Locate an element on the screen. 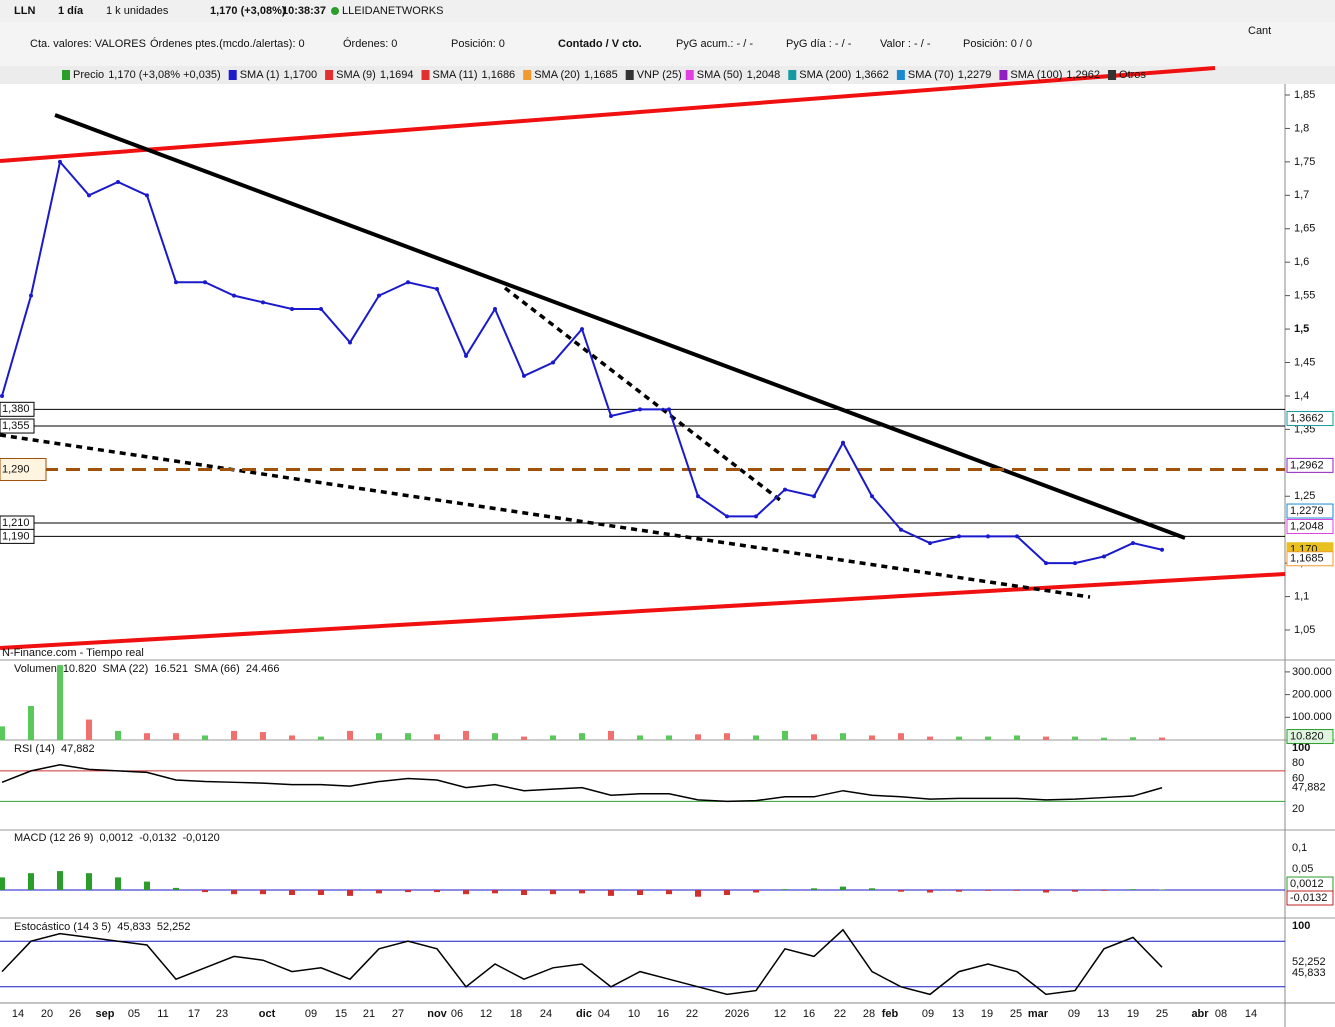 This screenshot has width=1335, height=1027. panel-legend: SMA (22) is located at coordinates (125, 669).